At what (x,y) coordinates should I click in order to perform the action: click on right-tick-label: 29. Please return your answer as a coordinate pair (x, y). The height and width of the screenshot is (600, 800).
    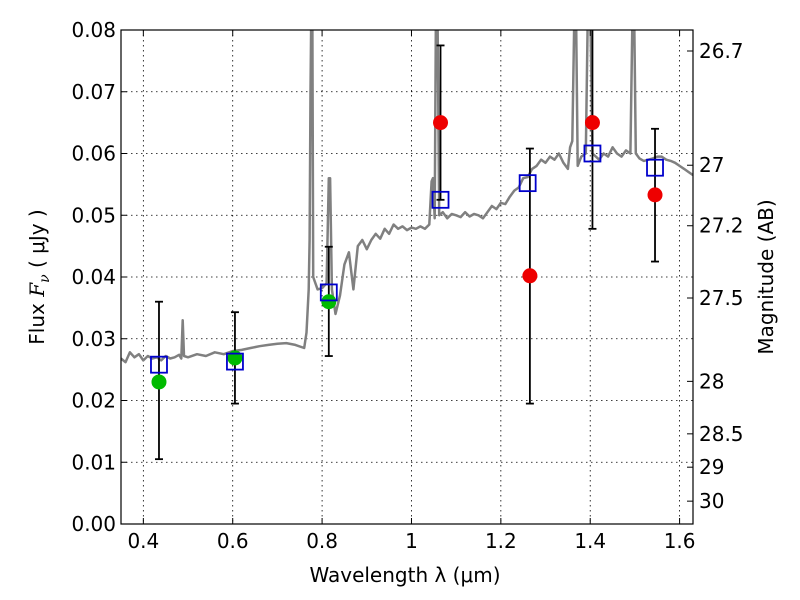
    Looking at the image, I should click on (711, 467).